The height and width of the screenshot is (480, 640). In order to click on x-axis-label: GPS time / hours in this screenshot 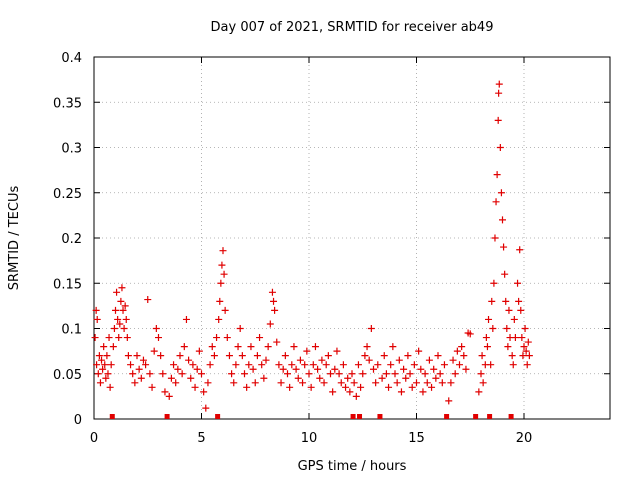, I will do `click(352, 466)`.